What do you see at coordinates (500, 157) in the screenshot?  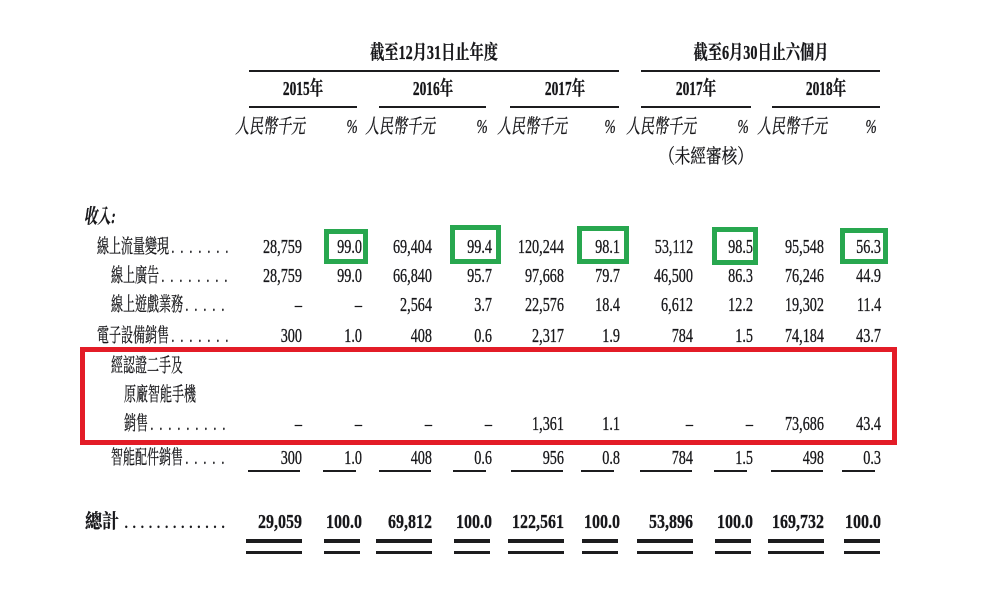 I see `unaudited-note-row: （未經審核）` at bounding box center [500, 157].